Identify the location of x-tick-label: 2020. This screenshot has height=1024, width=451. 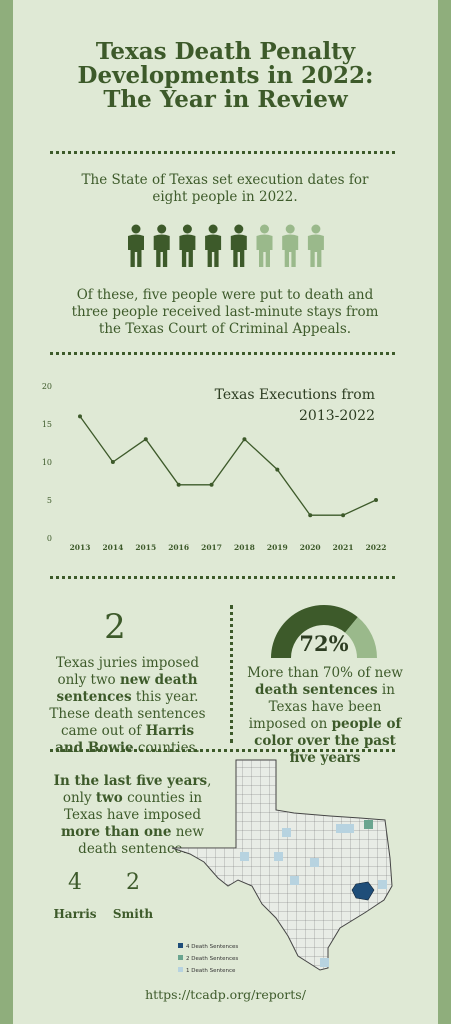
(310, 547).